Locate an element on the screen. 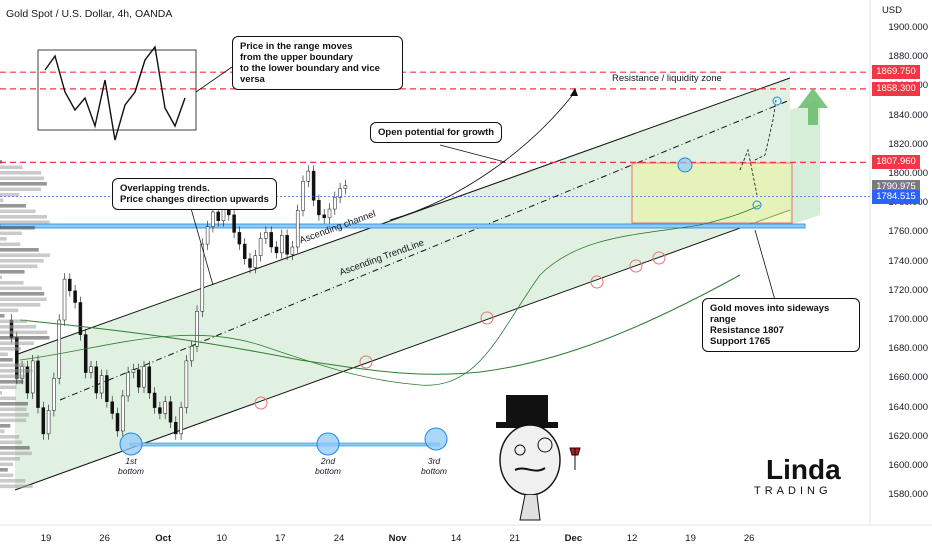 Image resolution: width=932 pixels, height=550 pixels. mascot-icon is located at coordinates (538, 458).